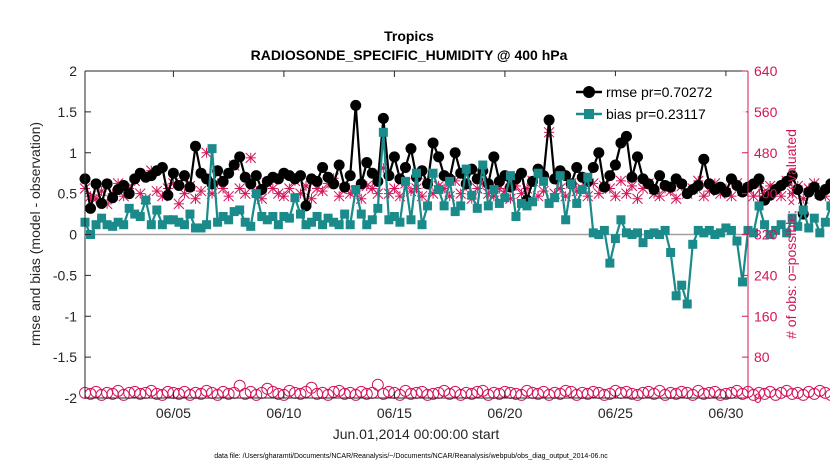 The width and height of the screenshot is (830, 470). Describe the element at coordinates (589, 92) in the screenshot. I see `legend-rmse-marker` at that location.